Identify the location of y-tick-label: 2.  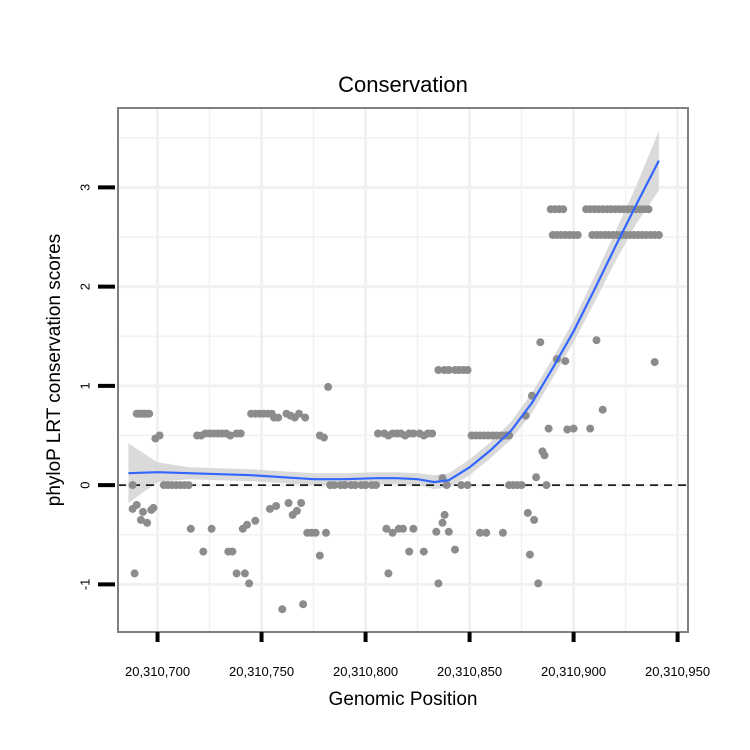
(84, 286).